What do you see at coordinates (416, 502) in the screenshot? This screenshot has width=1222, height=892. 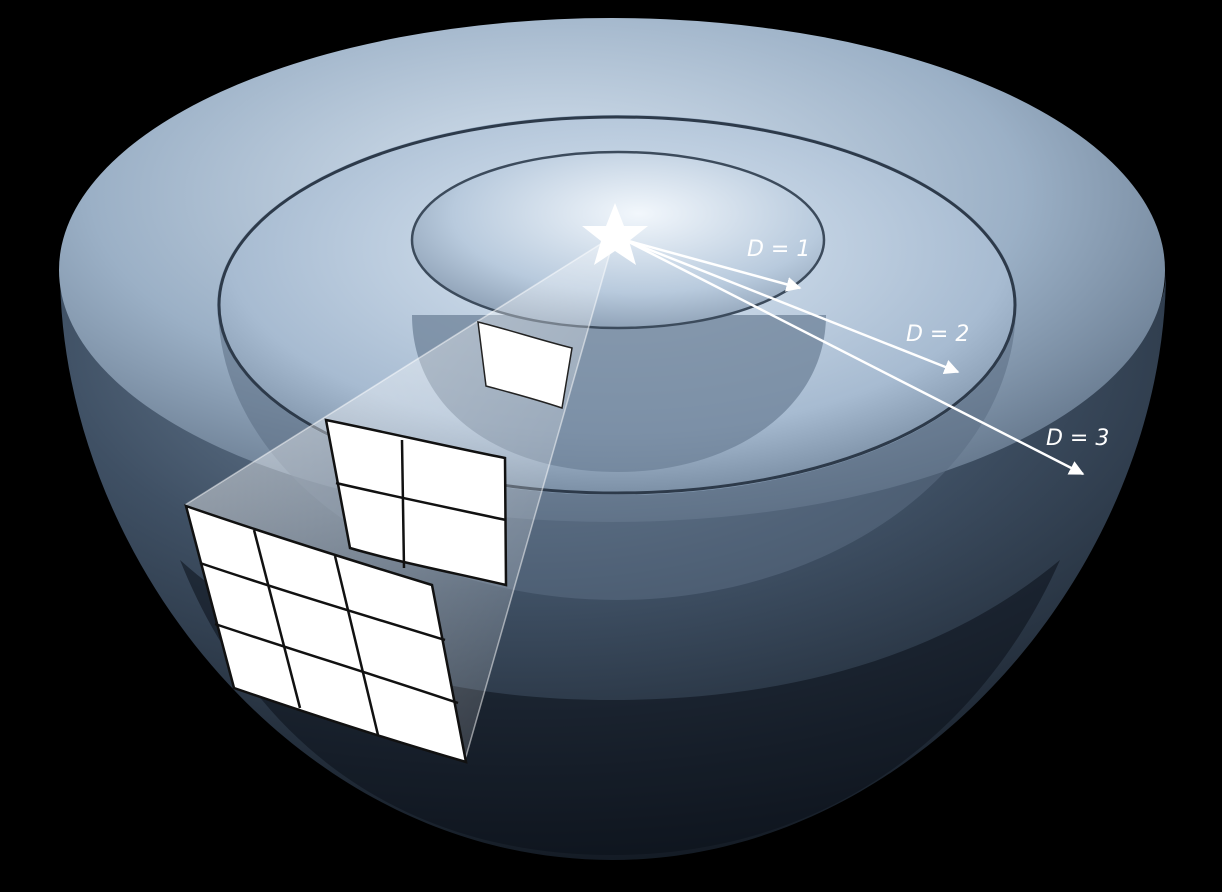 I see `patch-d2` at bounding box center [416, 502].